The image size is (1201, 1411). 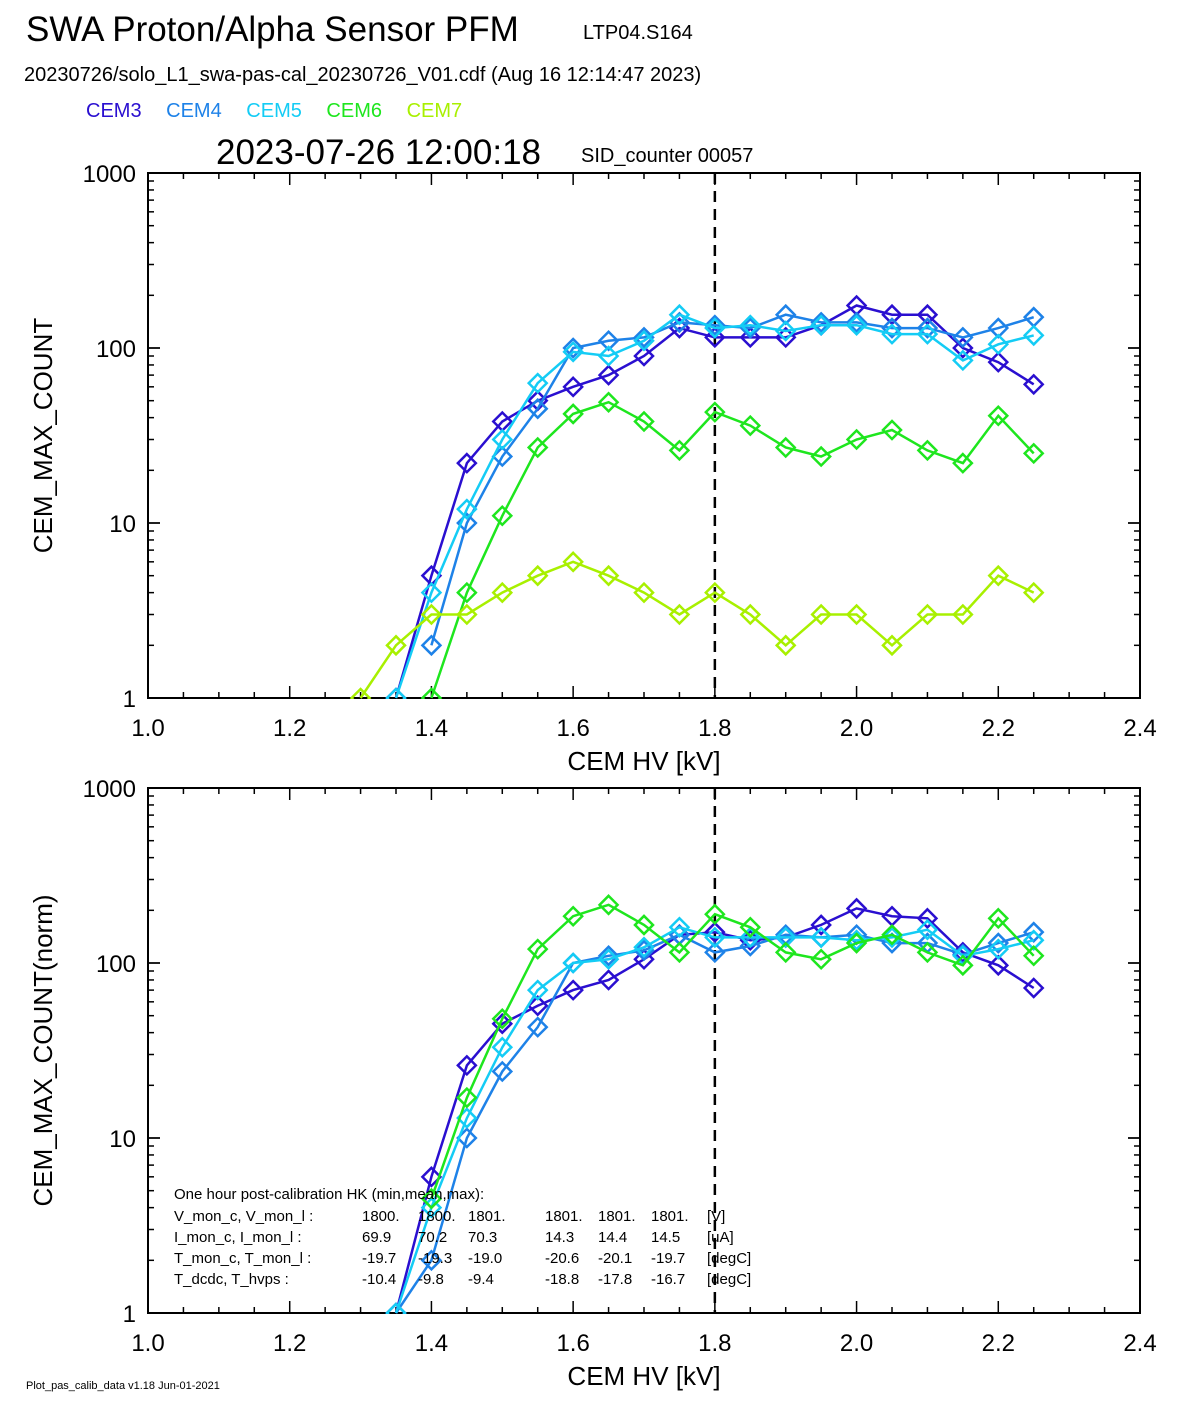 I want to click on legend-entry-cem7: CEM7, so click(x=434, y=111).